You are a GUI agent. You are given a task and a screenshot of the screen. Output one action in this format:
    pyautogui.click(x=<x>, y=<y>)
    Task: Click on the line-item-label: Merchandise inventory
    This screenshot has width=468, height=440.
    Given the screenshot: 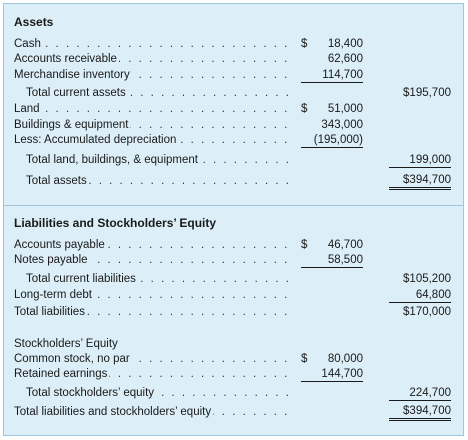 What is the action you would take?
    pyautogui.click(x=73, y=75)
    